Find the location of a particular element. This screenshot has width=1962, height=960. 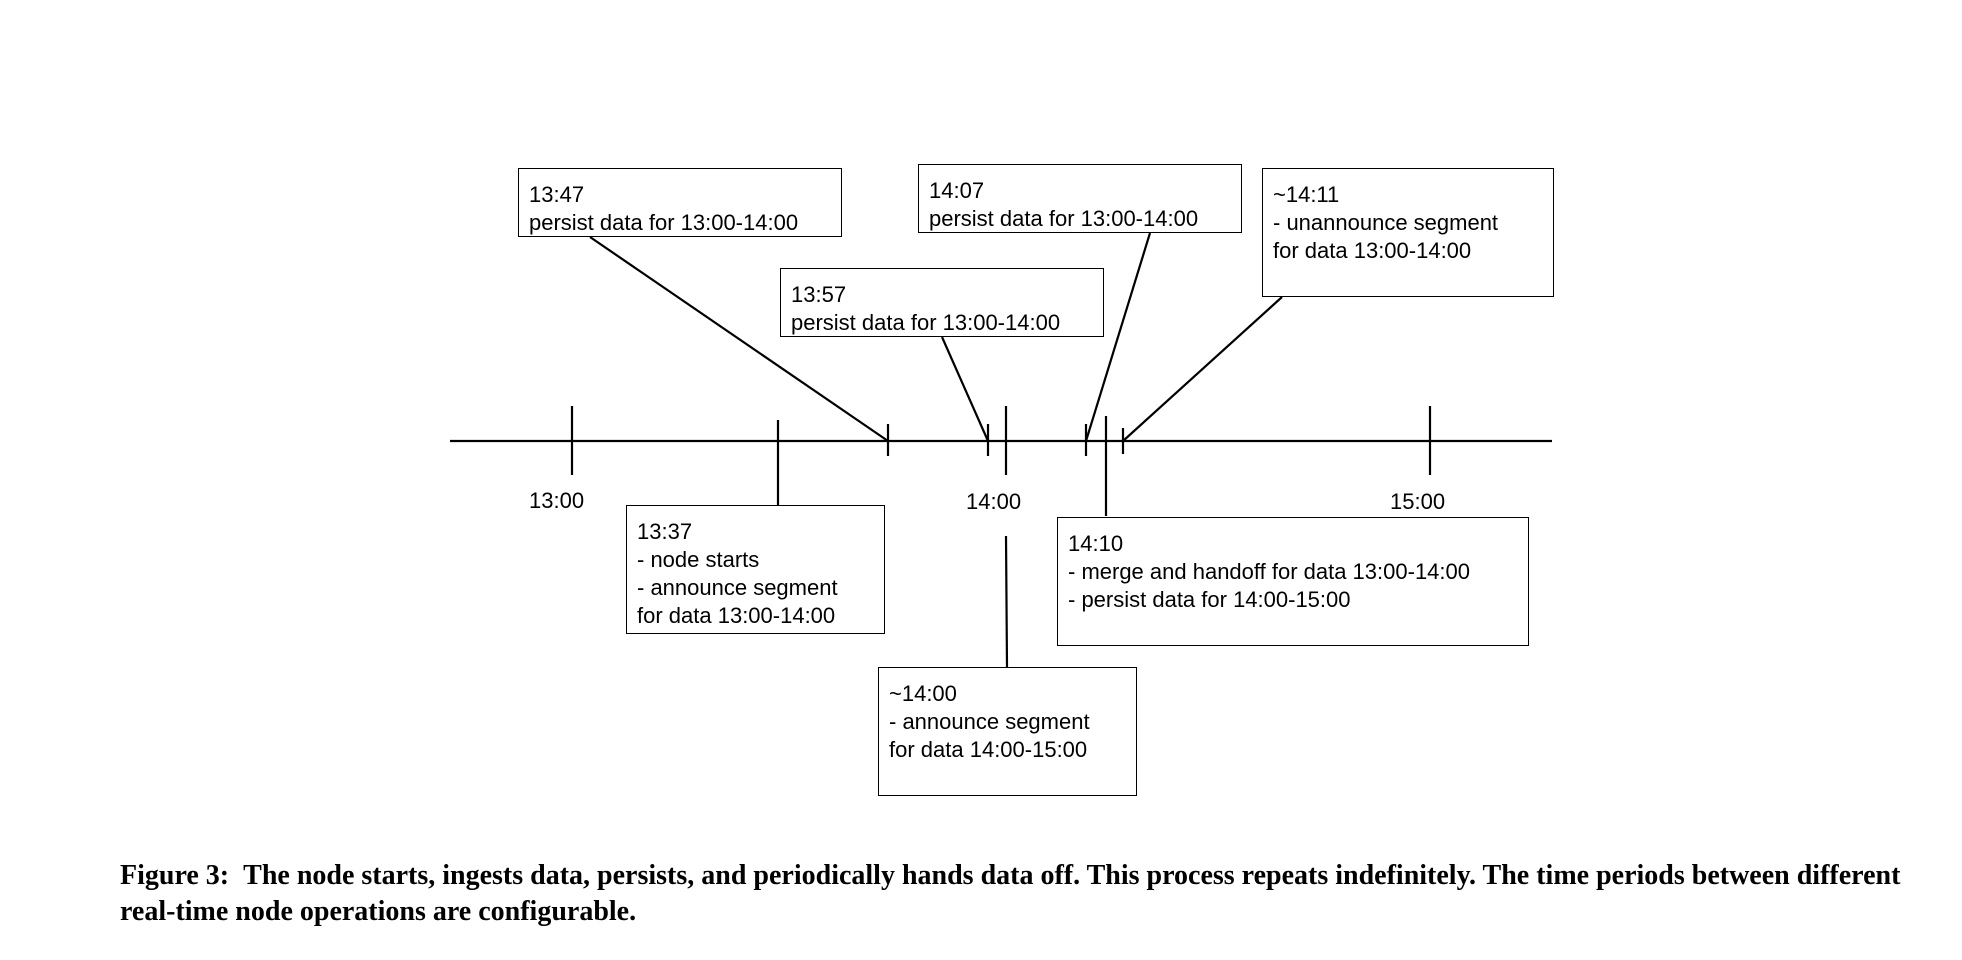

event-time: 14:07 is located at coordinates (957, 190).